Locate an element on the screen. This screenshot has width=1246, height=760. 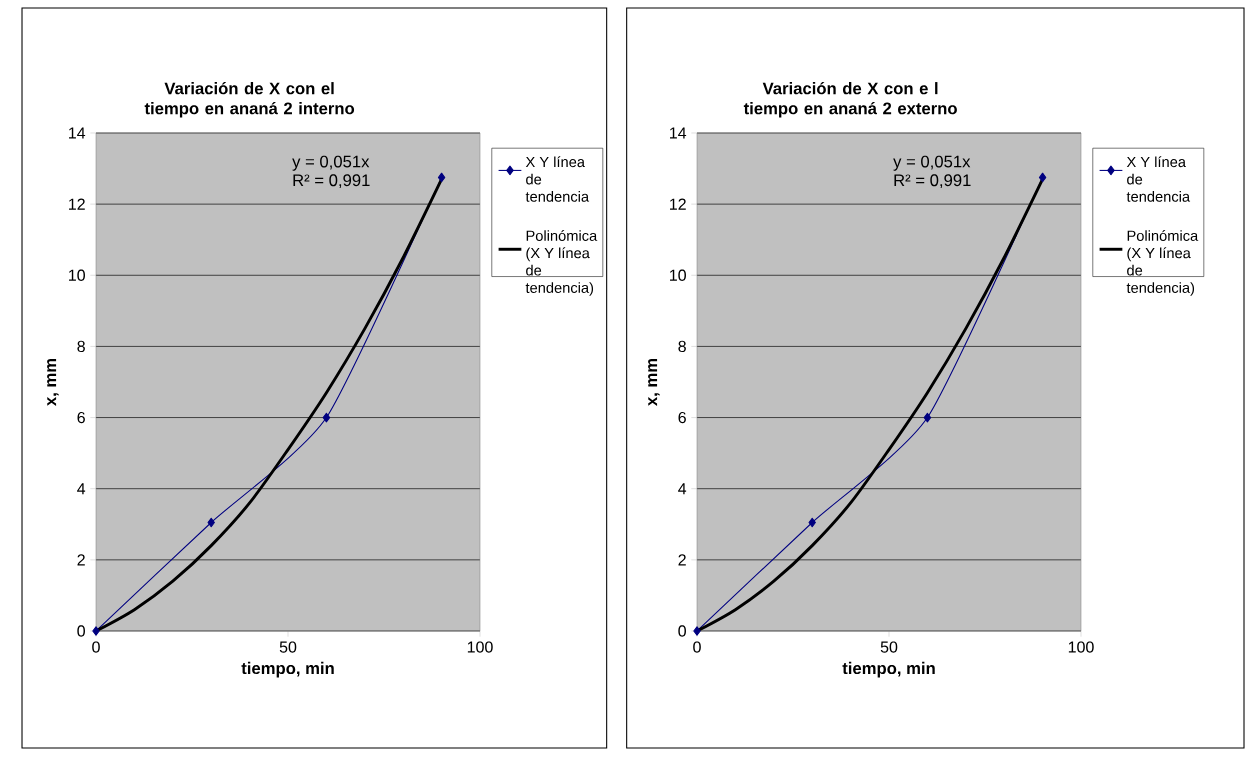
chart-title: Variación de X con el tiempo en ananá 2 interno is located at coordinates (249, 99).